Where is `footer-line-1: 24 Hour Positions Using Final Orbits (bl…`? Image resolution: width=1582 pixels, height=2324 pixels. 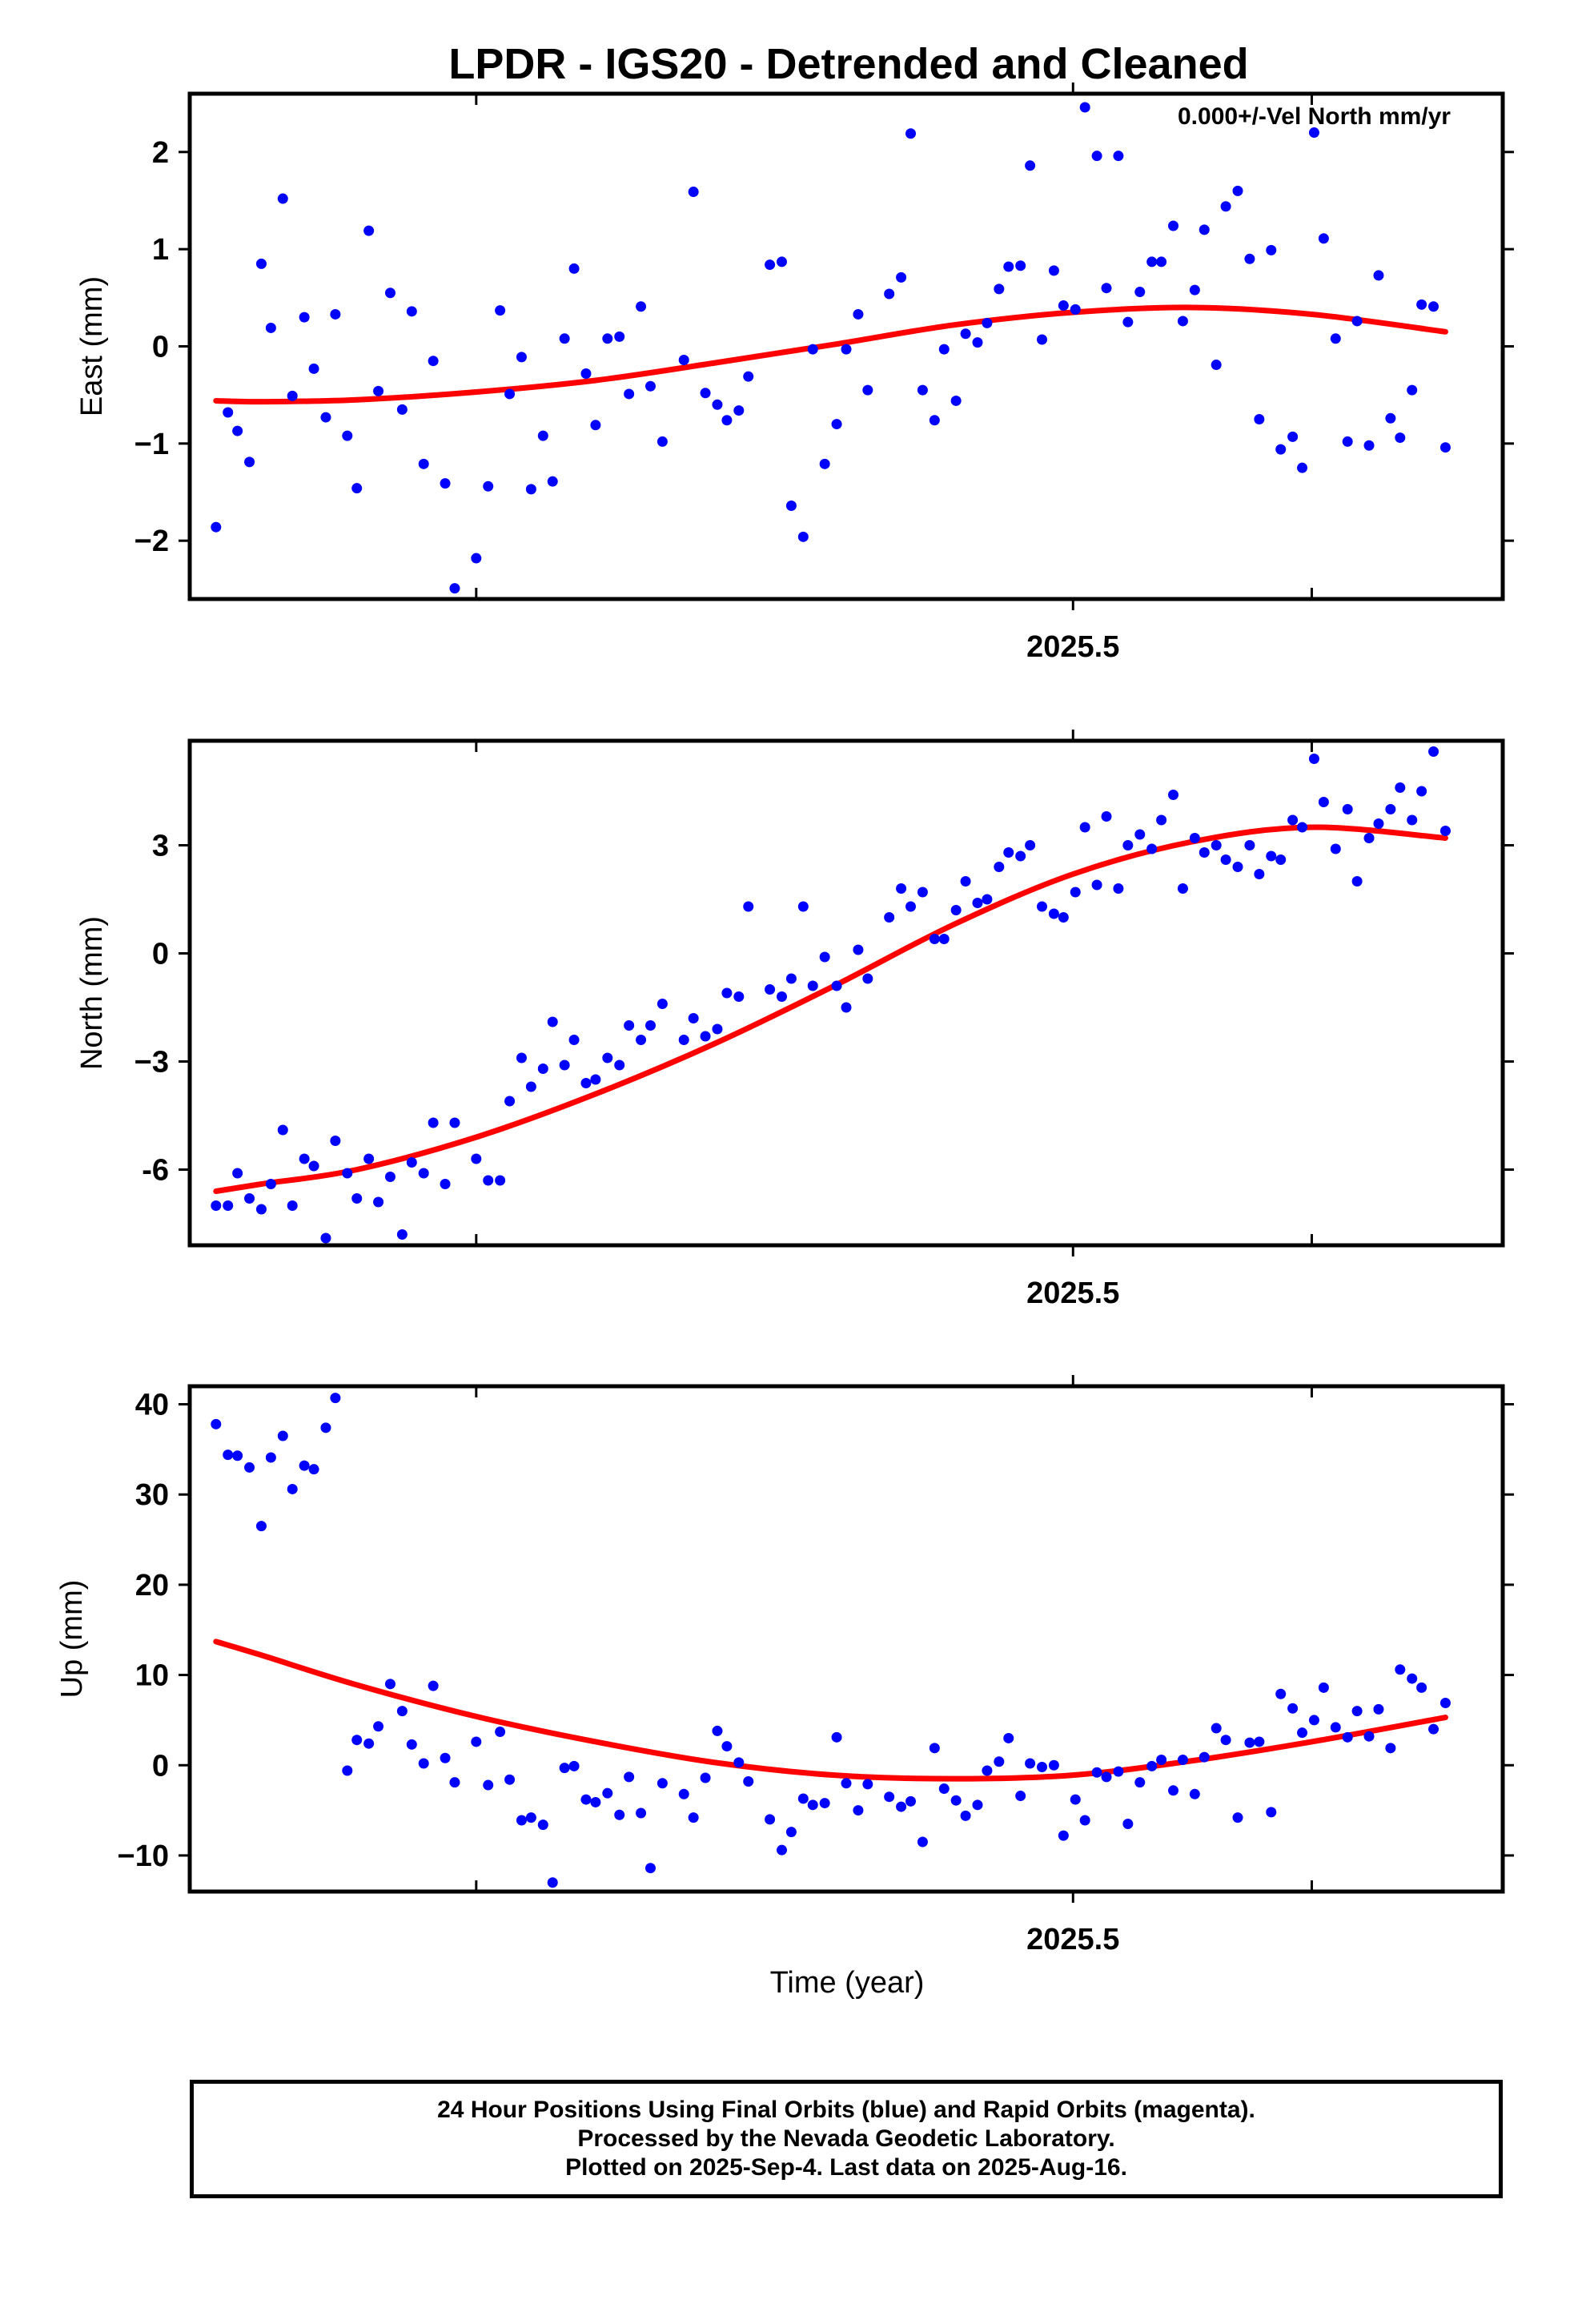
footer-line-1: 24 Hour Positions Using Final Orbits (bl… is located at coordinates (846, 2110).